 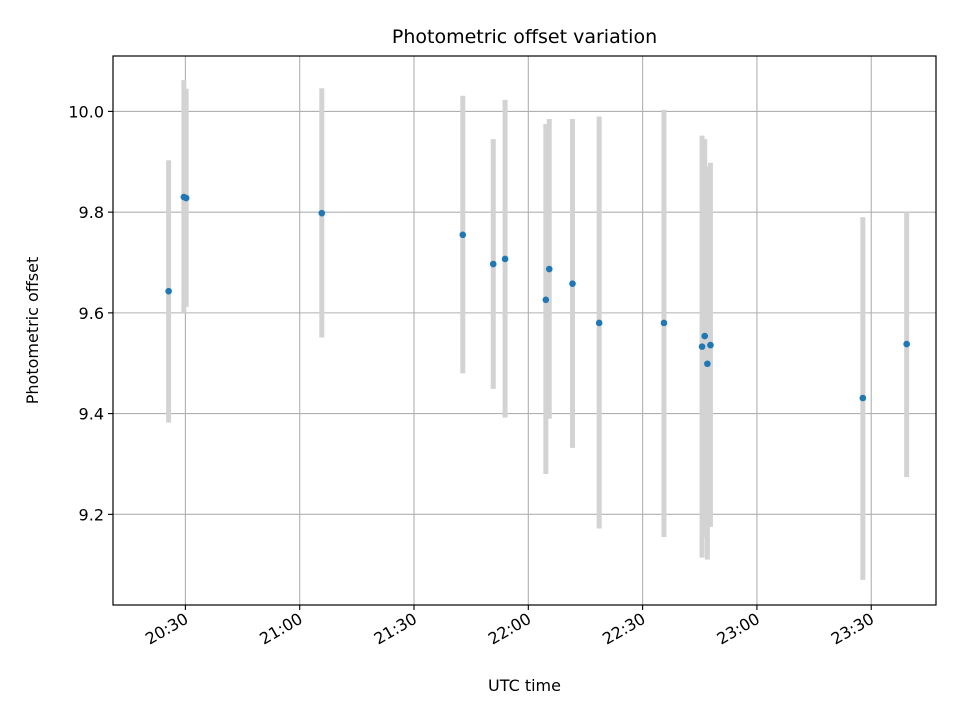 I want to click on y-tick-label: 10.0, so click(x=86, y=111).